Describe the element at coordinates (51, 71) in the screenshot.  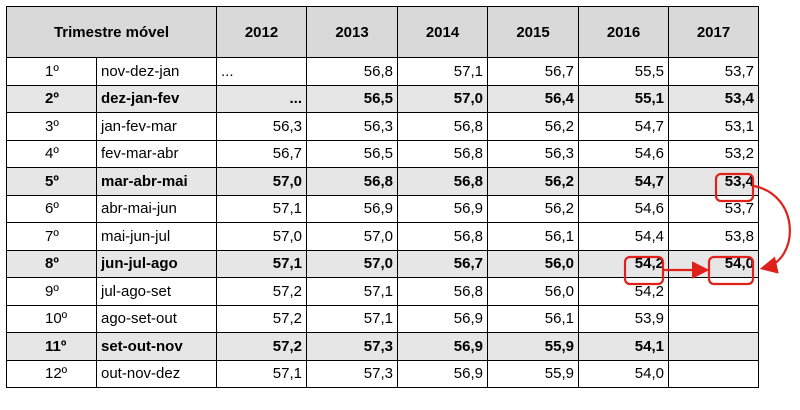
I see `row-rank: 1º` at that location.